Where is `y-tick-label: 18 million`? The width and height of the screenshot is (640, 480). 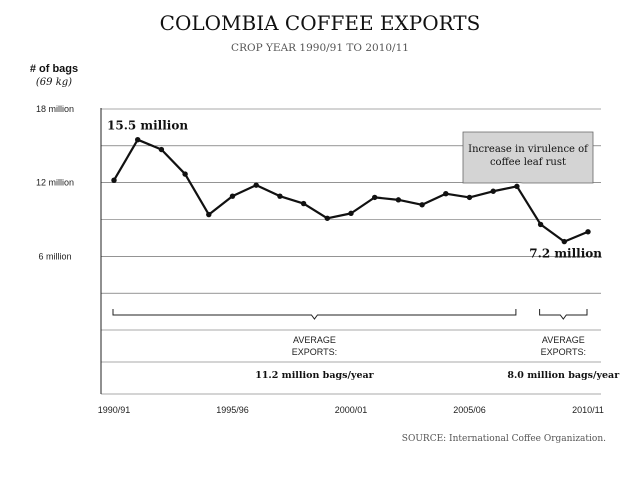
y-tick-label: 18 million is located at coordinates (55, 109).